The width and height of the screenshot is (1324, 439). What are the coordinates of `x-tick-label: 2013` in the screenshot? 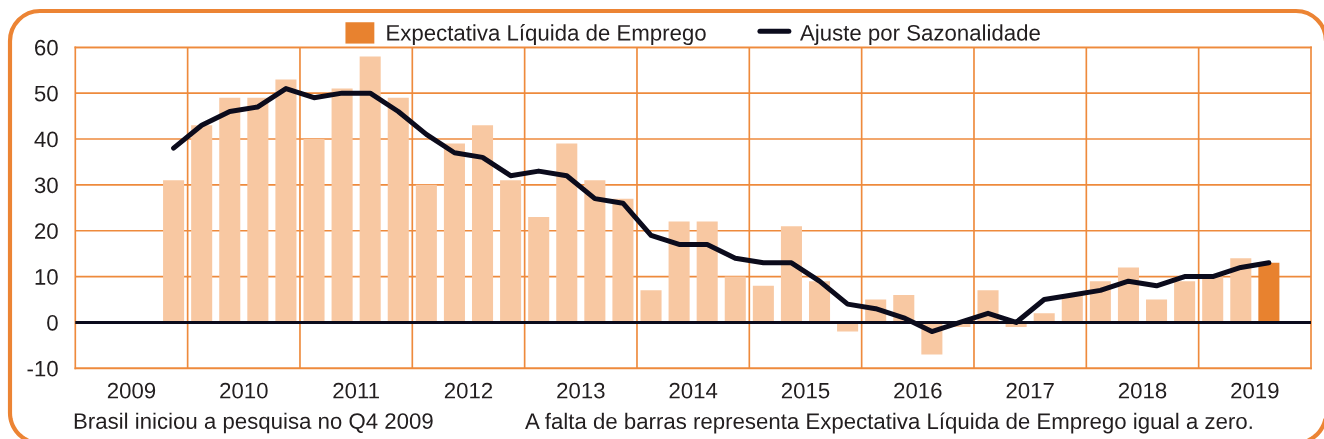 It's located at (581, 390).